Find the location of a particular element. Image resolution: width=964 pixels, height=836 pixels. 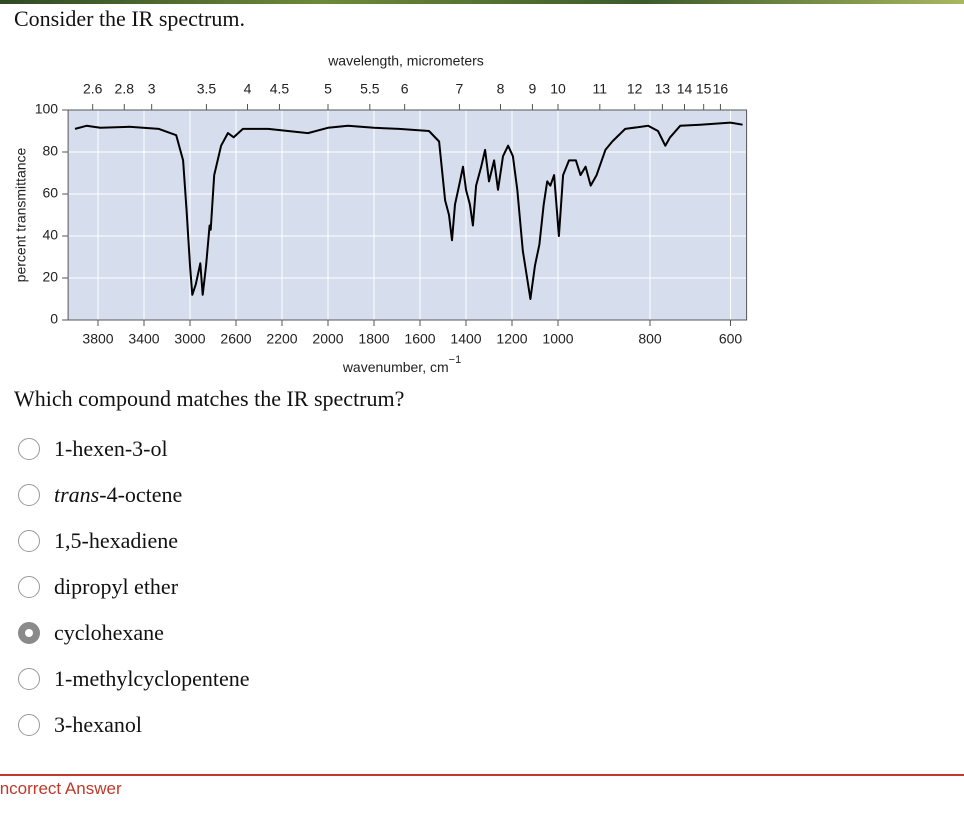

option-label-text: 1-methylcyclopentene is located at coordinates (152, 678).